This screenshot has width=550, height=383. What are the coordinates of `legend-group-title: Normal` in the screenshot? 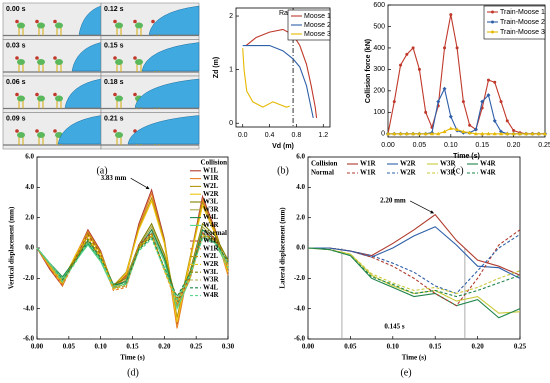 It's located at (322, 173).